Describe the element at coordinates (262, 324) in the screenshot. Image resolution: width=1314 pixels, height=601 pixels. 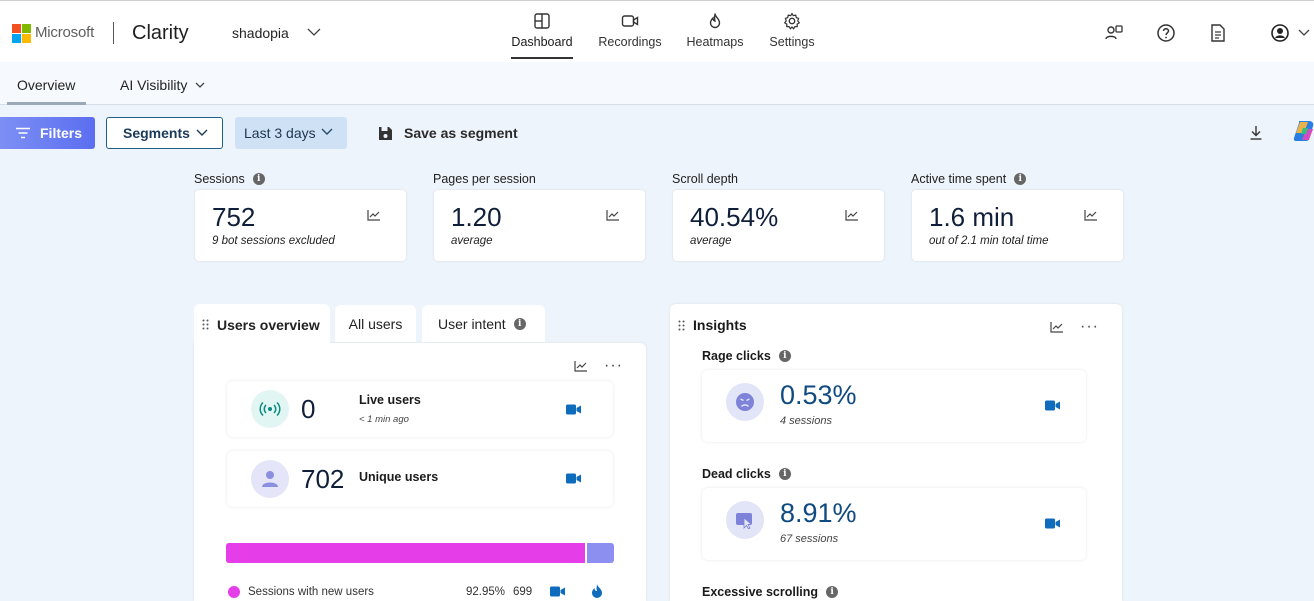
I see `tab-users-overview: Users overview` at that location.